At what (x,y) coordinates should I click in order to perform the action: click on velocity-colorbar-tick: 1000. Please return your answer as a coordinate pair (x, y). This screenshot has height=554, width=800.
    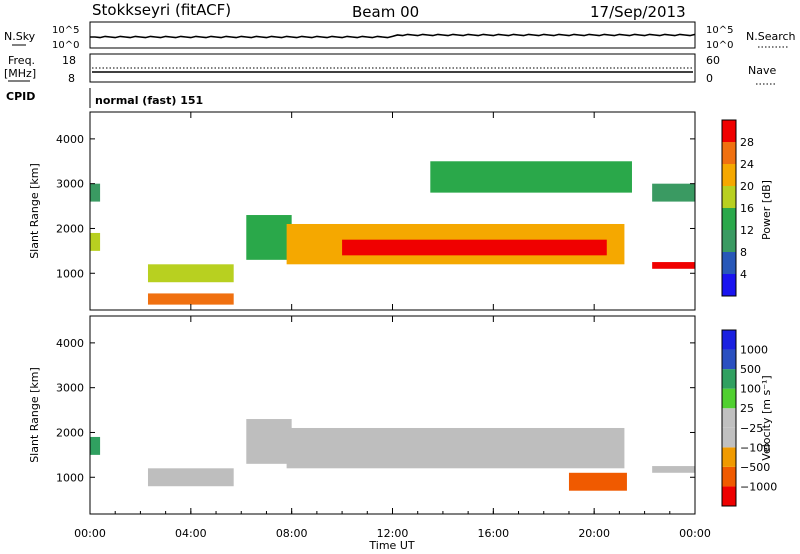
    Looking at the image, I should click on (754, 350).